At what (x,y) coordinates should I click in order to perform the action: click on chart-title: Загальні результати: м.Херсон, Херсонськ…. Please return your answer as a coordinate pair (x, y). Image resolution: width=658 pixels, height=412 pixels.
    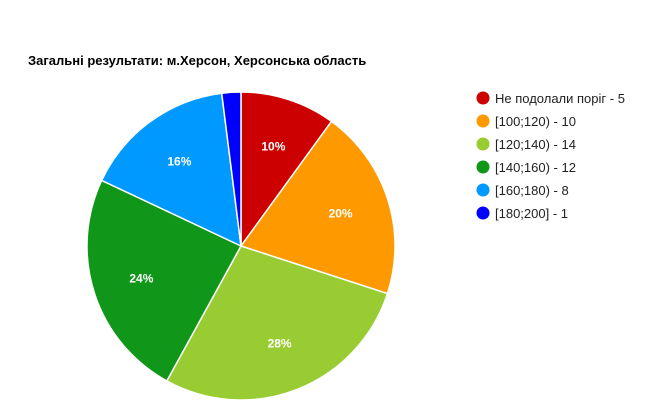
    Looking at the image, I should click on (197, 60).